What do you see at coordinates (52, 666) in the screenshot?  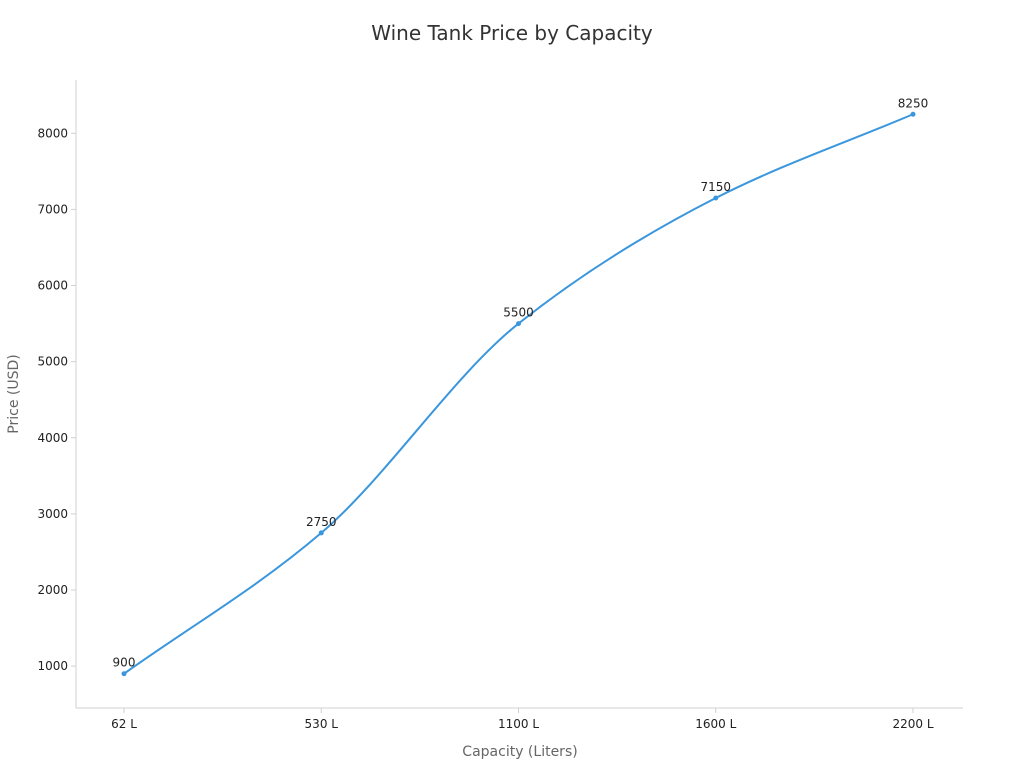 I see `y-tick-label: 1000` at bounding box center [52, 666].